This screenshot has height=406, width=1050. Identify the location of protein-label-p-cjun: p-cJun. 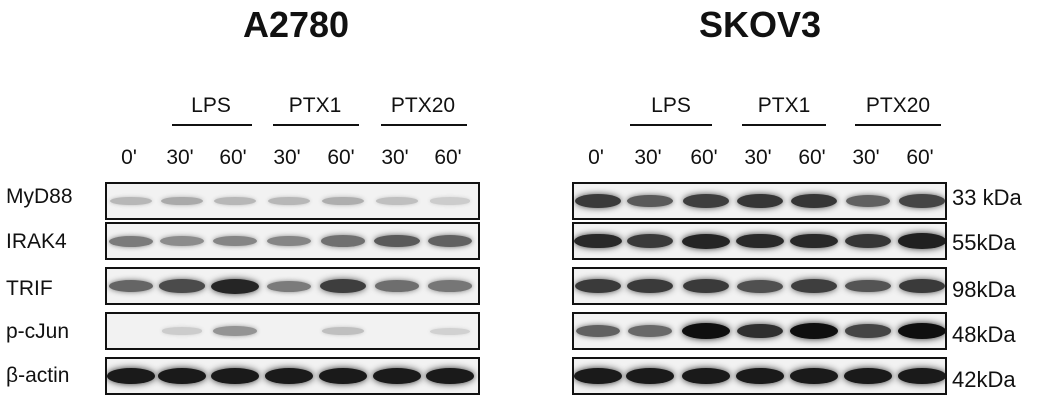
(38, 331).